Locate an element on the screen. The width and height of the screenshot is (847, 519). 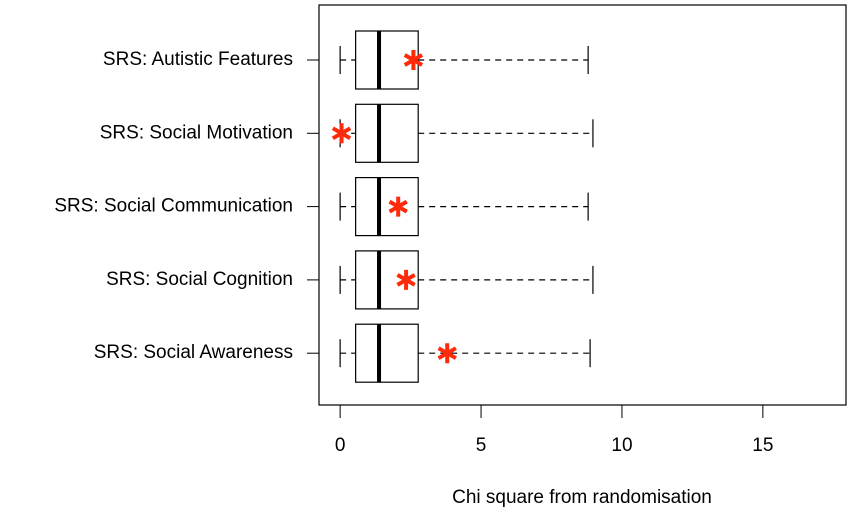
y-tick-label: SRS: Social Awareness is located at coordinates (193, 352).